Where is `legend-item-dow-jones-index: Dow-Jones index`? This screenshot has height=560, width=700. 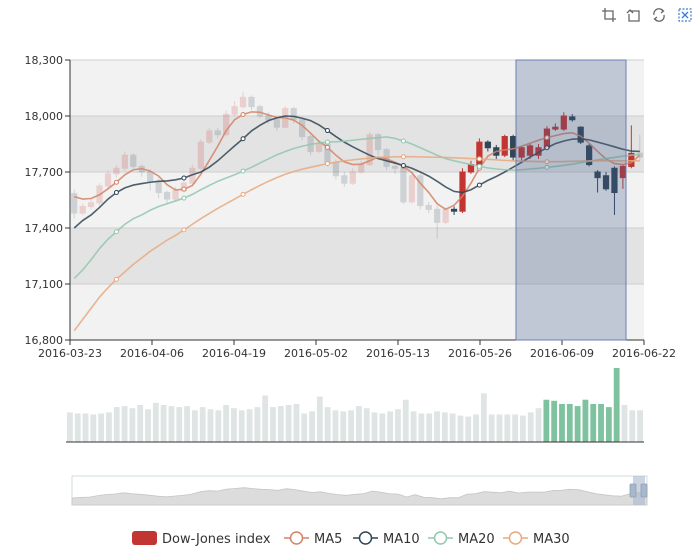 legend-item-dow-jones-index: Dow-Jones index is located at coordinates (201, 539).